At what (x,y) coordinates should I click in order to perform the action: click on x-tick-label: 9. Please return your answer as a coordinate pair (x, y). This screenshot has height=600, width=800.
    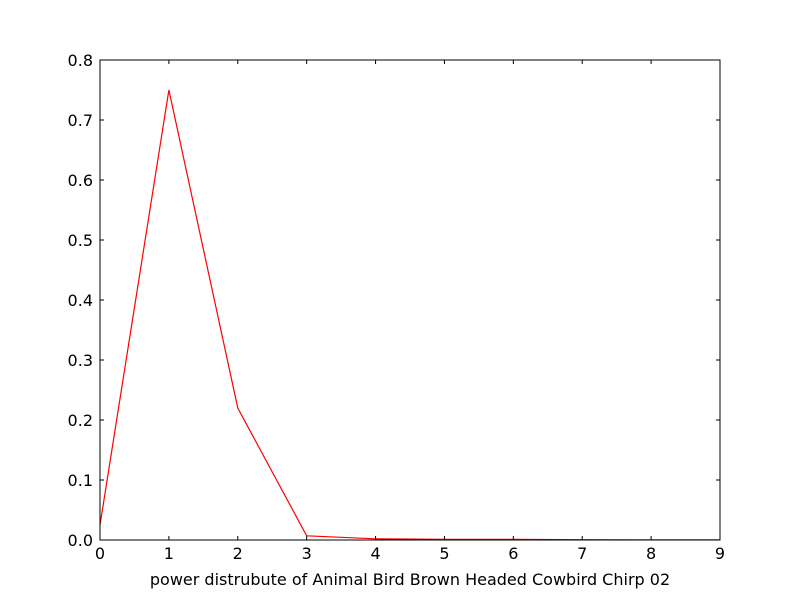
    Looking at the image, I should click on (720, 553).